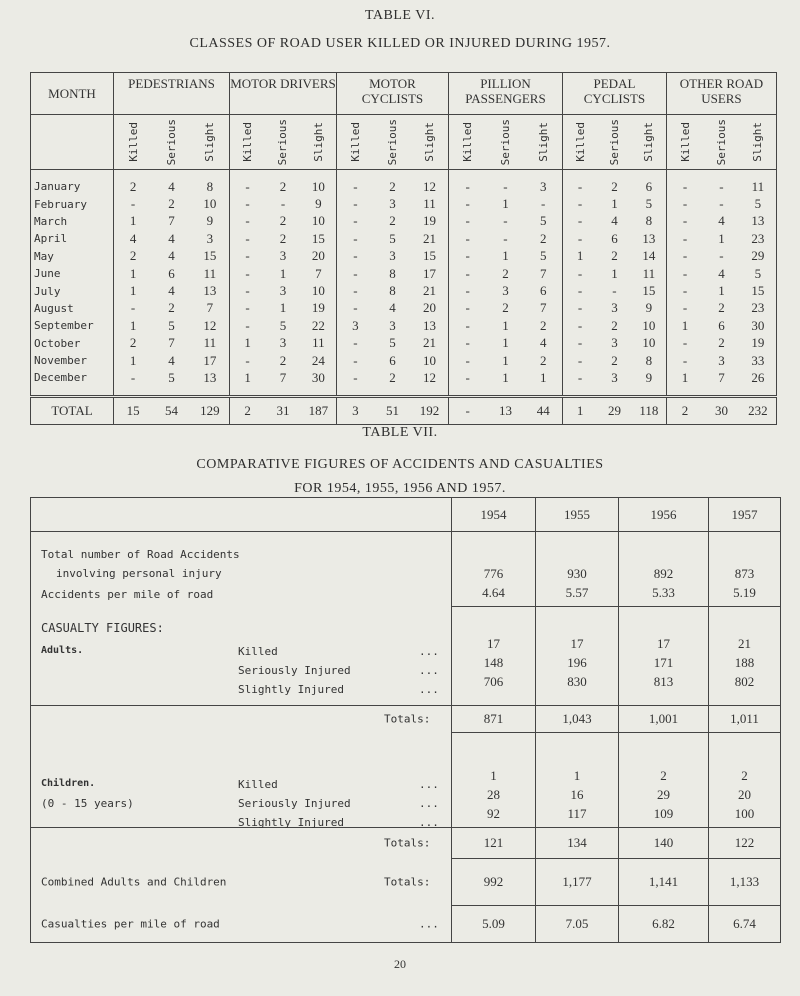 The height and width of the screenshot is (996, 800). I want to click on adults-totals: 1,001, so click(663, 719).